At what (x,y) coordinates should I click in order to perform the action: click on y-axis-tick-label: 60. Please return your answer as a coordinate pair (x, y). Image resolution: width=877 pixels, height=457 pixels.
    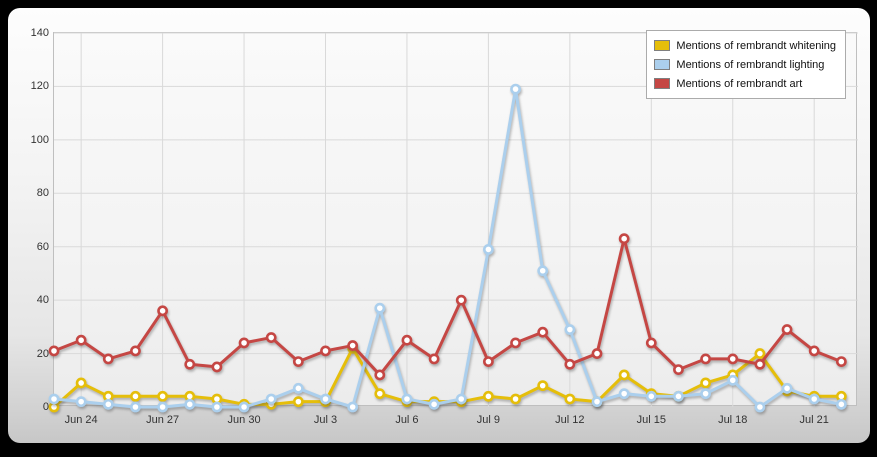
    Looking at the image, I should click on (42, 246).